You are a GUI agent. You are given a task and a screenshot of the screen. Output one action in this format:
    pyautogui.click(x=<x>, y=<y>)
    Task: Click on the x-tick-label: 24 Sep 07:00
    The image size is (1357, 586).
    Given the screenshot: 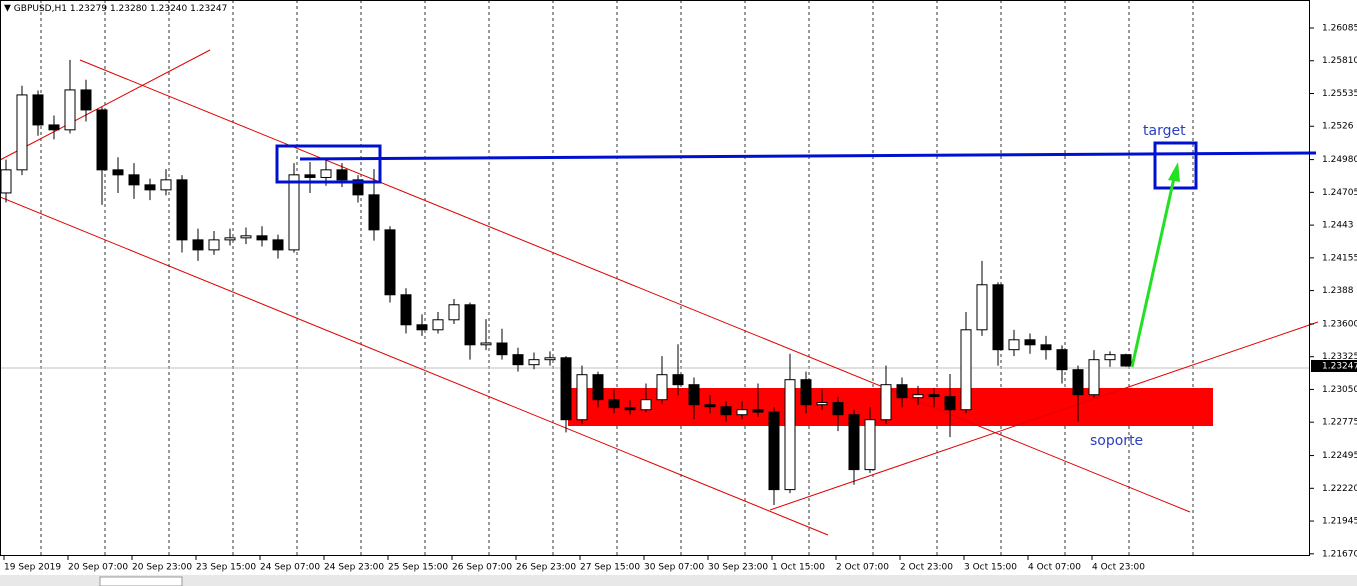 What is the action you would take?
    pyautogui.click(x=290, y=568)
    